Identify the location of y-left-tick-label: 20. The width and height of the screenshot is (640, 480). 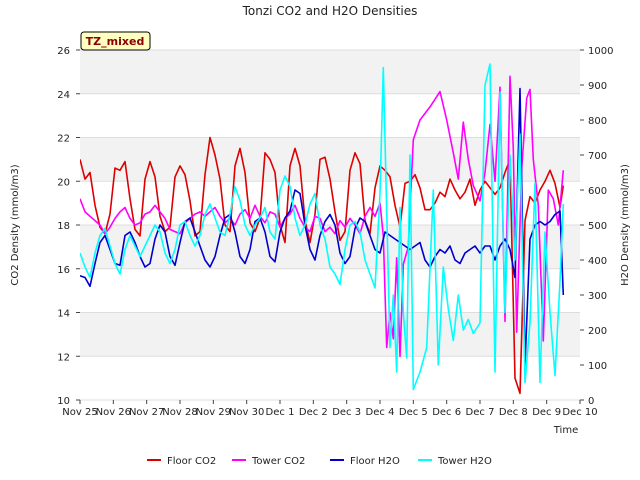
(63, 182).